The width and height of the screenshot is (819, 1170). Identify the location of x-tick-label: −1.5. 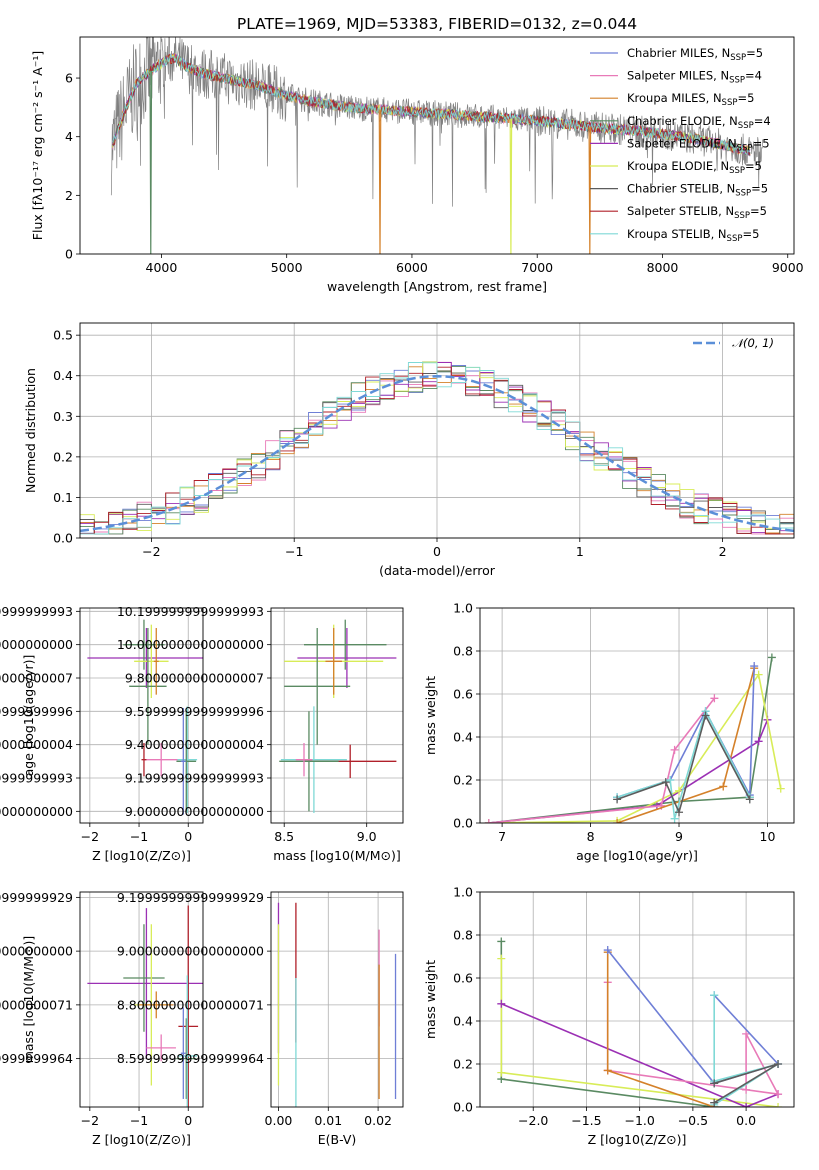
(586, 1120).